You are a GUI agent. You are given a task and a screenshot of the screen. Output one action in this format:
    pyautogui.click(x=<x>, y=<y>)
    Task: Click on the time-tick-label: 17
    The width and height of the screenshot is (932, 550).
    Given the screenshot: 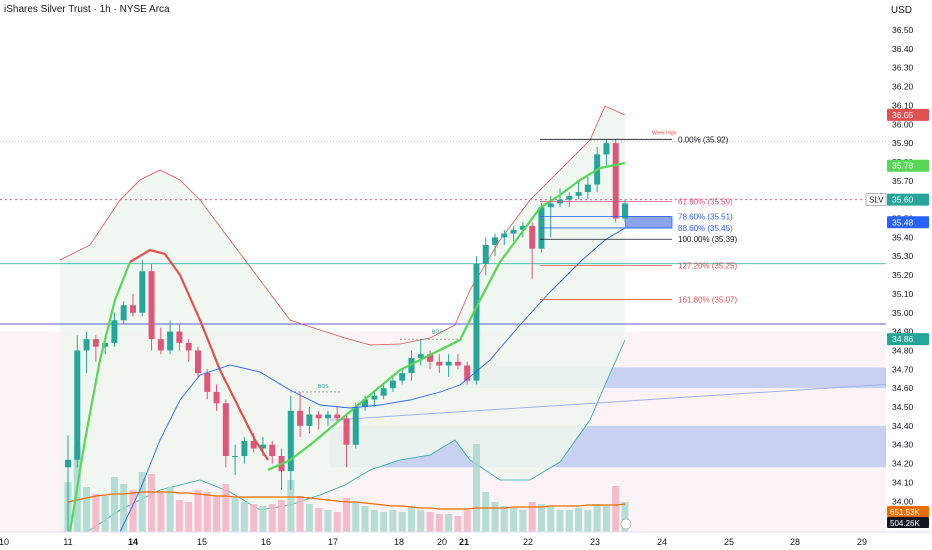 What is the action you would take?
    pyautogui.click(x=333, y=542)
    